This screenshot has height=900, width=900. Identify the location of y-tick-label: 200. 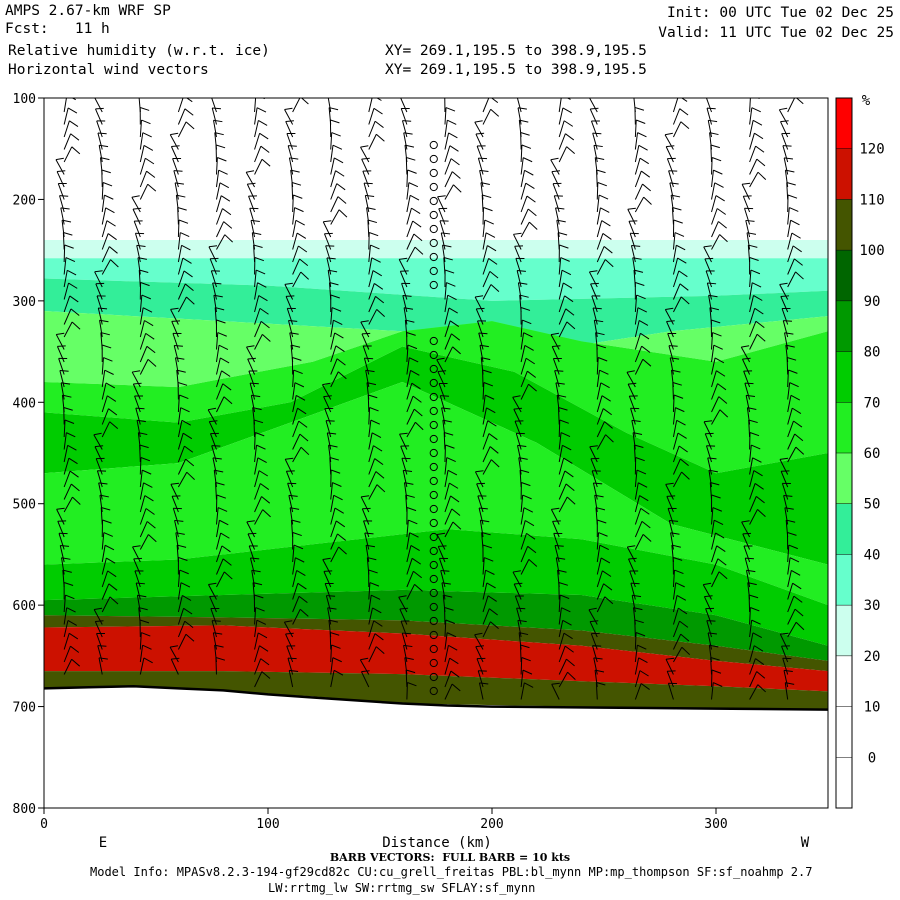
(24, 200).